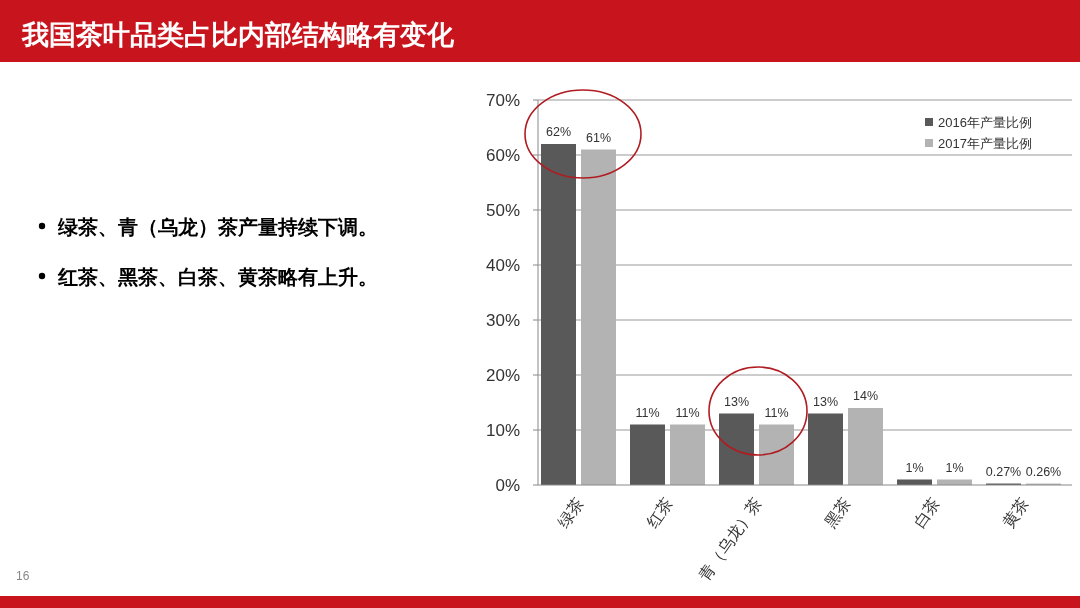  Describe the element at coordinates (837, 512) in the screenshot. I see `x-tick-label: 黑茶` at that location.